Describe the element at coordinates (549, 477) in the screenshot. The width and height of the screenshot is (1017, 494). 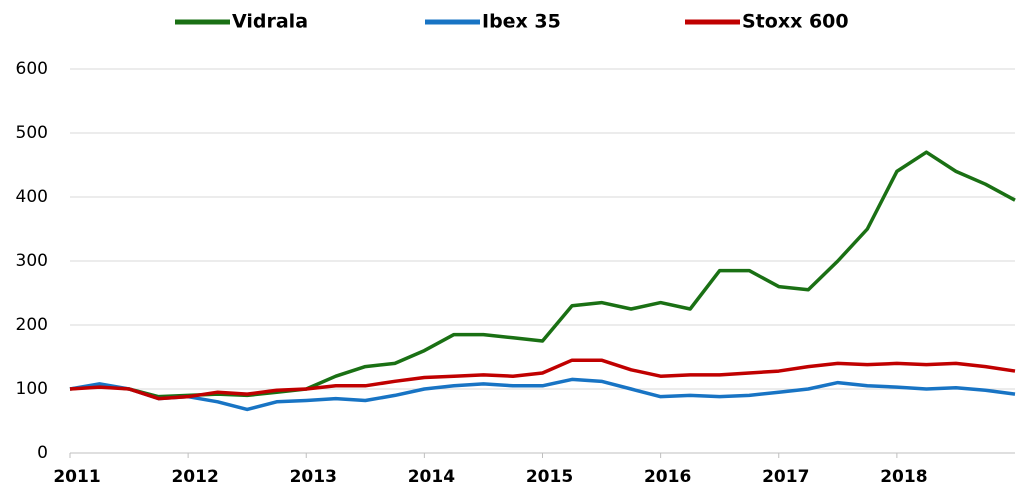
I see `x-tick-label: 2015` at that location.